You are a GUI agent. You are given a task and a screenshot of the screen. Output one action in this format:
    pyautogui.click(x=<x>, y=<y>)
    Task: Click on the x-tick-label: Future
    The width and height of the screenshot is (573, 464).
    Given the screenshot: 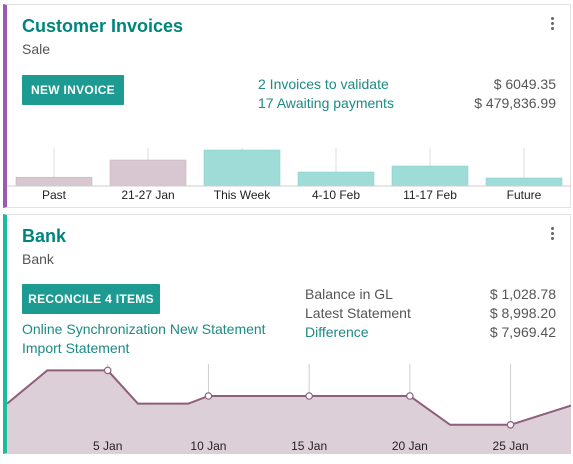 What is the action you would take?
    pyautogui.click(x=524, y=195)
    